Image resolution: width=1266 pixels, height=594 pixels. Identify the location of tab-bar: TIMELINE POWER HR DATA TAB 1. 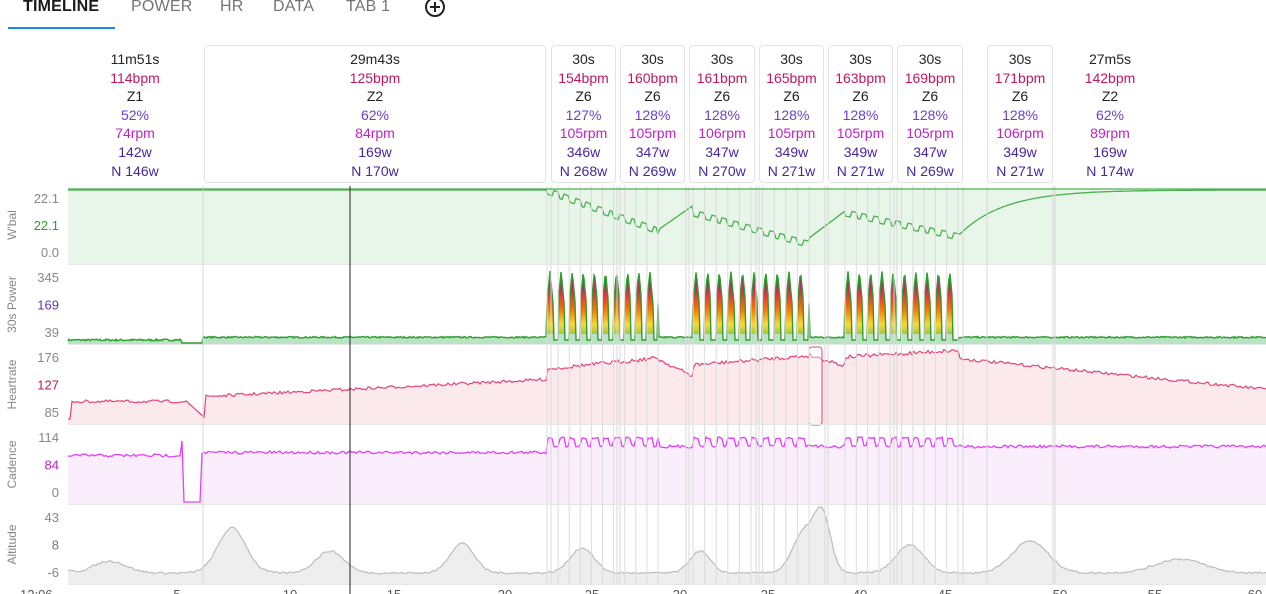
(633, 16).